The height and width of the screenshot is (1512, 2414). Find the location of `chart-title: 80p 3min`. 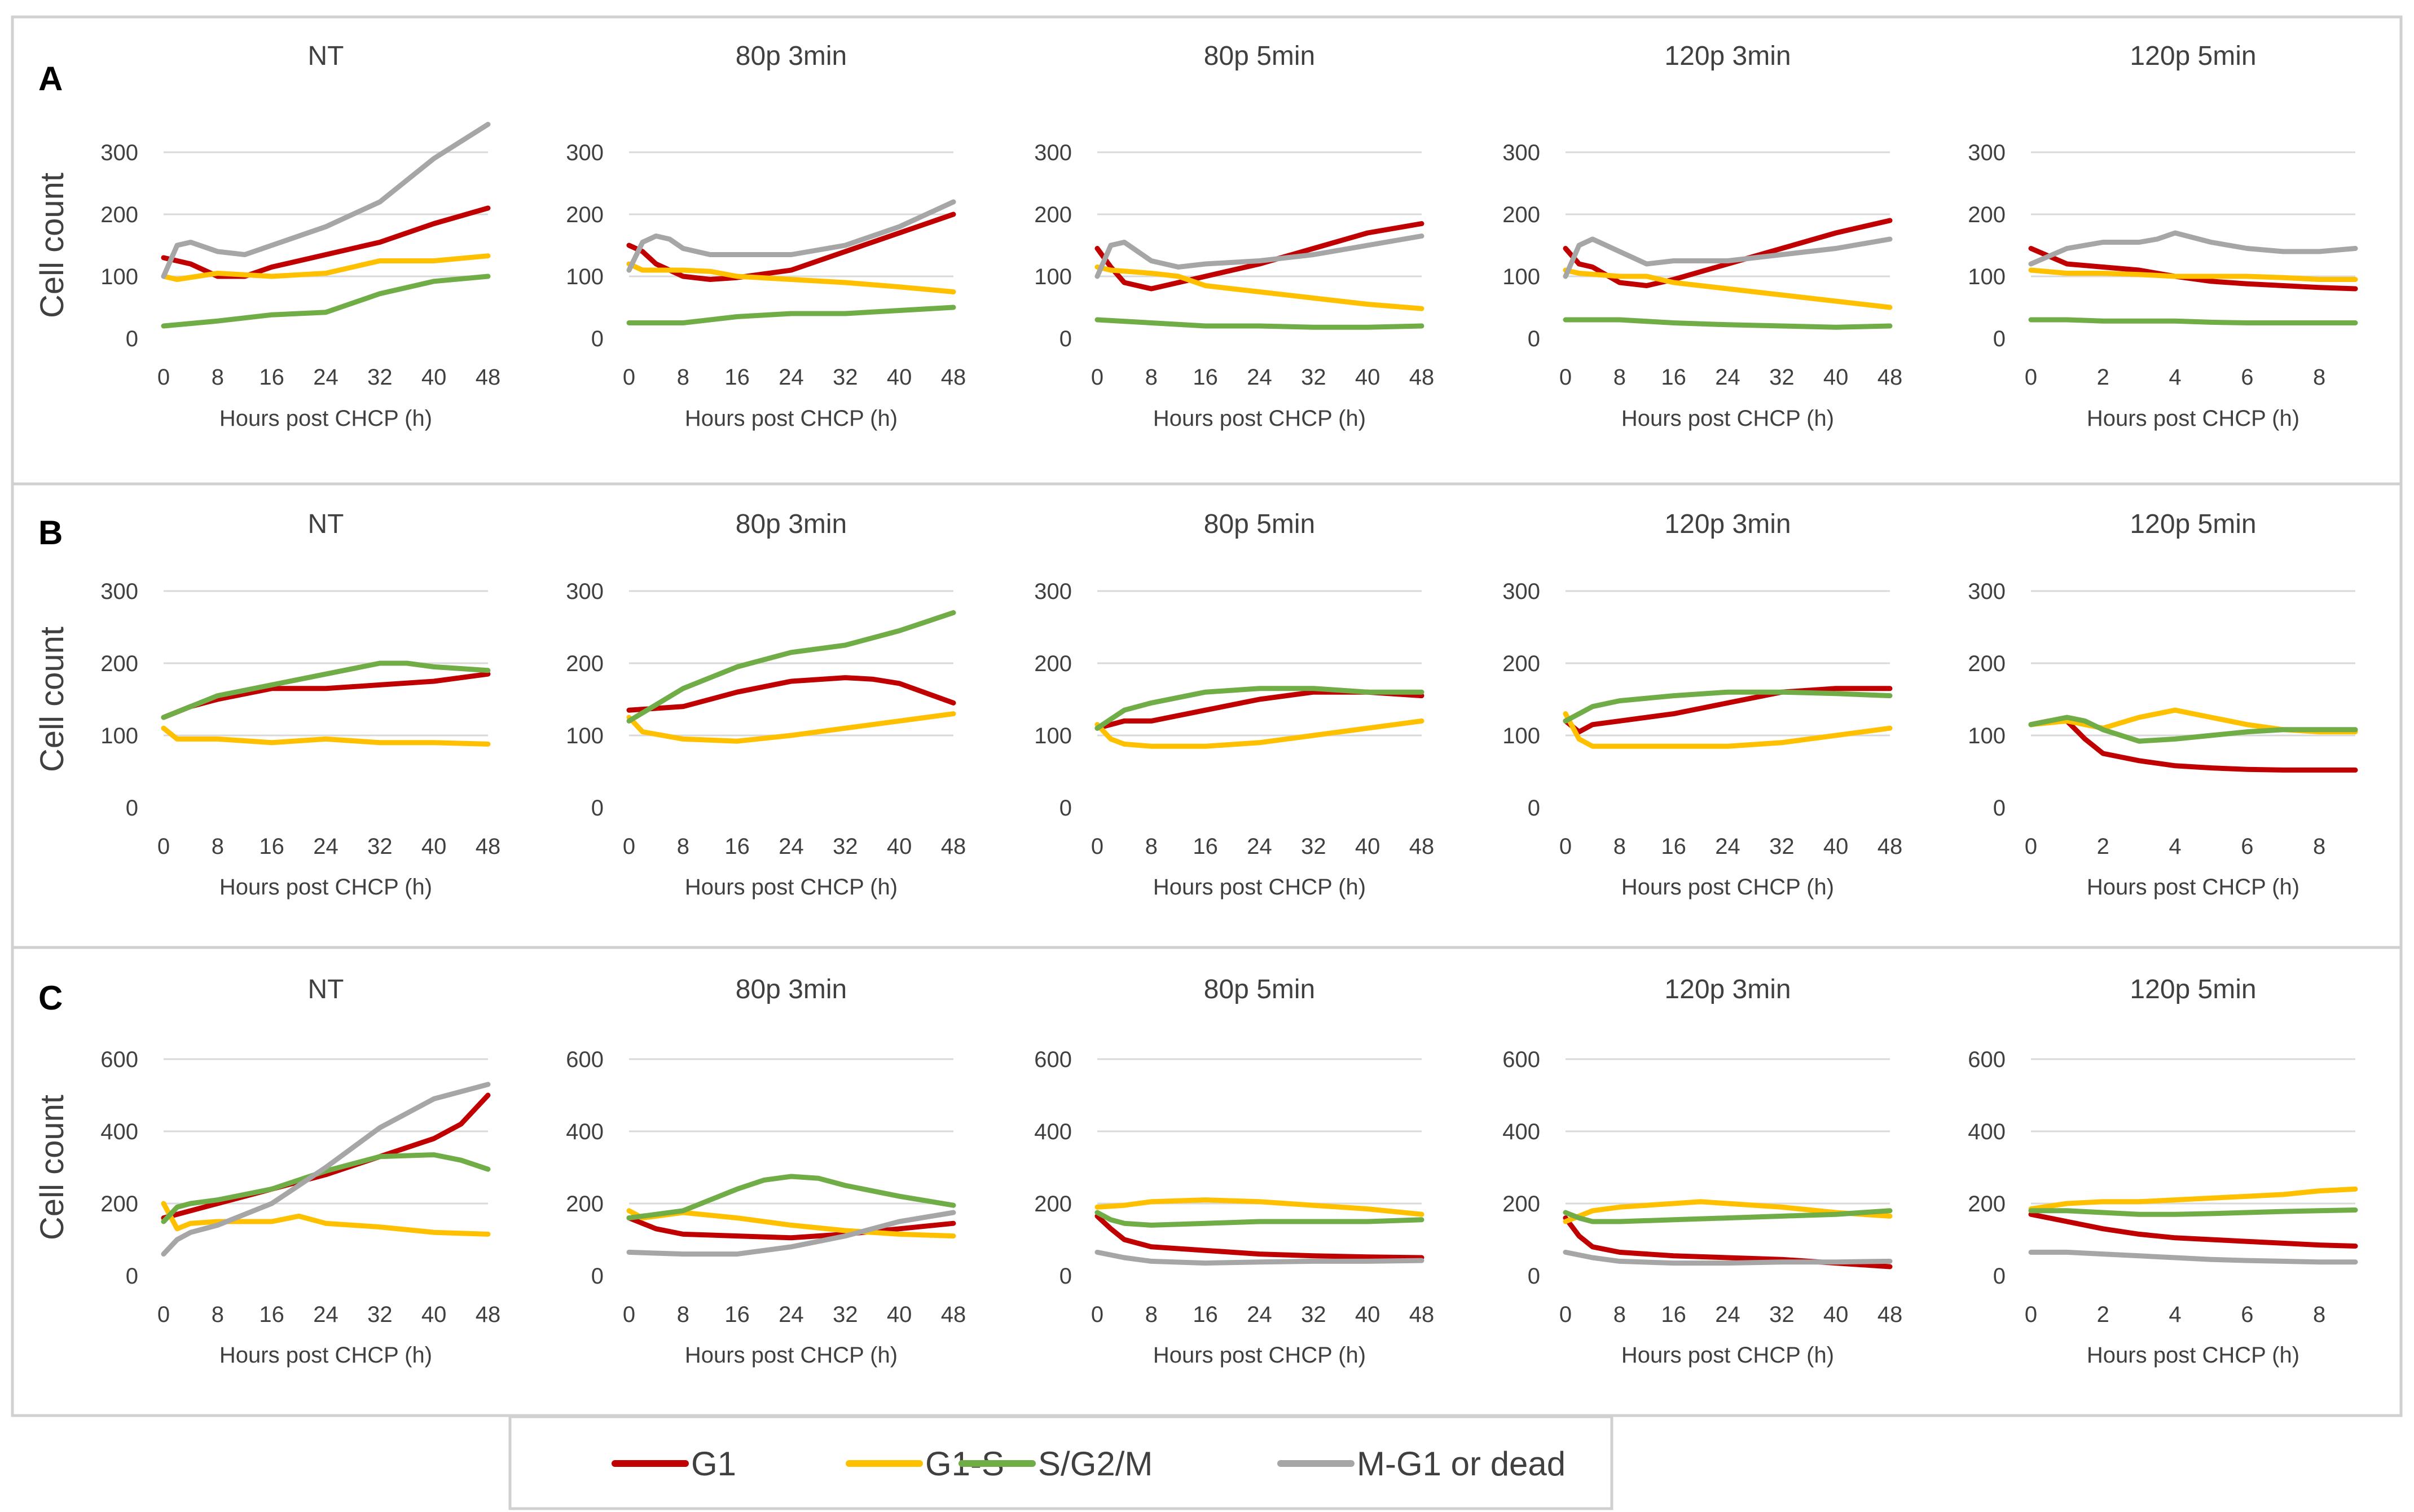

chart-title: 80p 3min is located at coordinates (791, 990).